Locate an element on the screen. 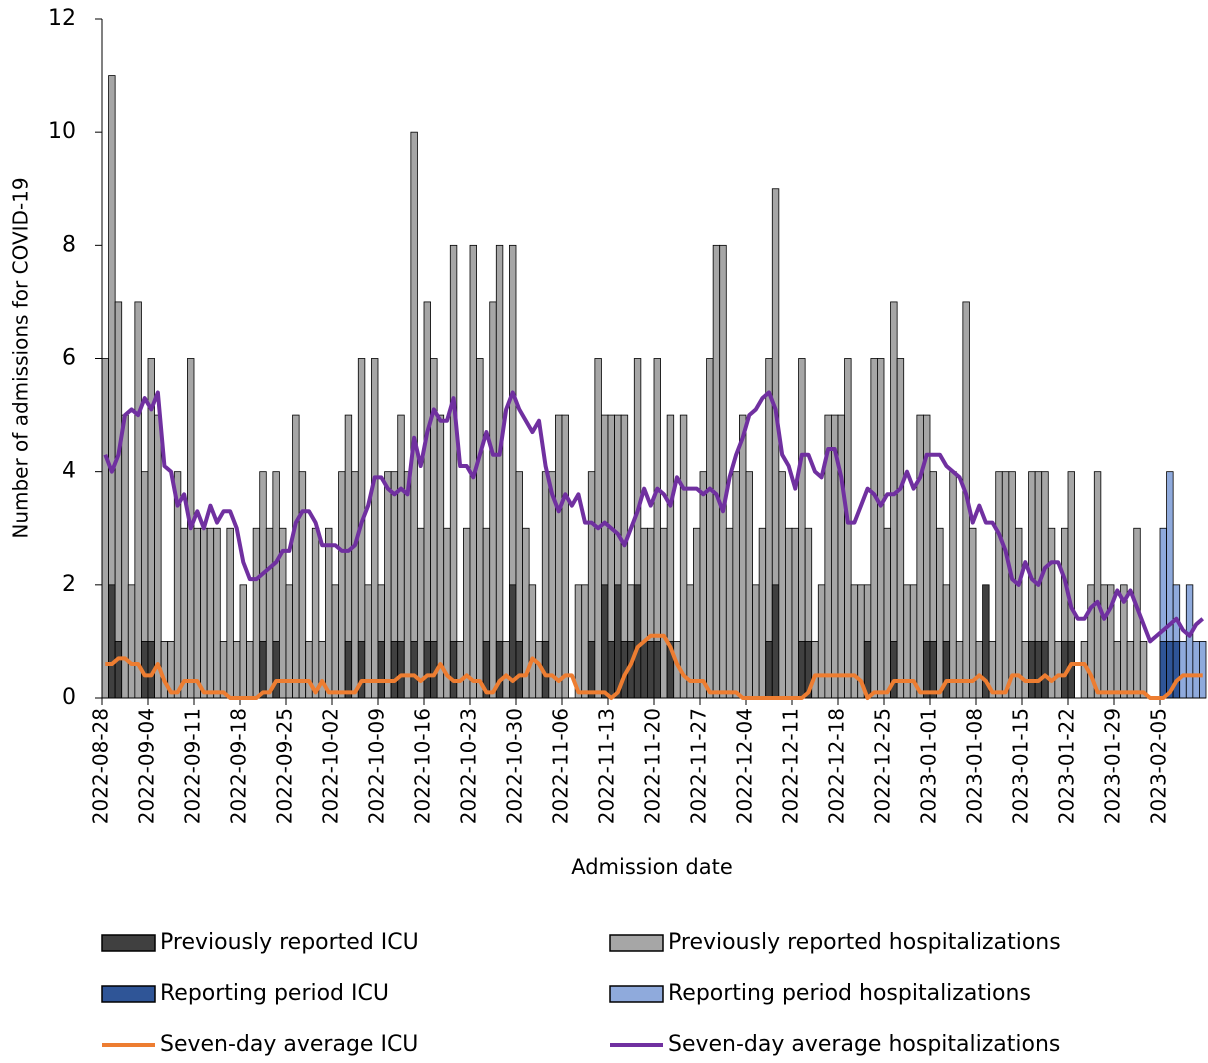 The height and width of the screenshot is (1063, 1208). x-tick-label: 2022-09-04 is located at coordinates (147, 766).